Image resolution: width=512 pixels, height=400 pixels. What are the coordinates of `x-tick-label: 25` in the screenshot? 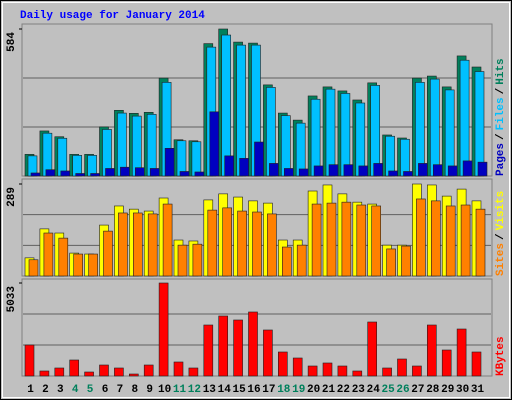 It's located at (388, 390).